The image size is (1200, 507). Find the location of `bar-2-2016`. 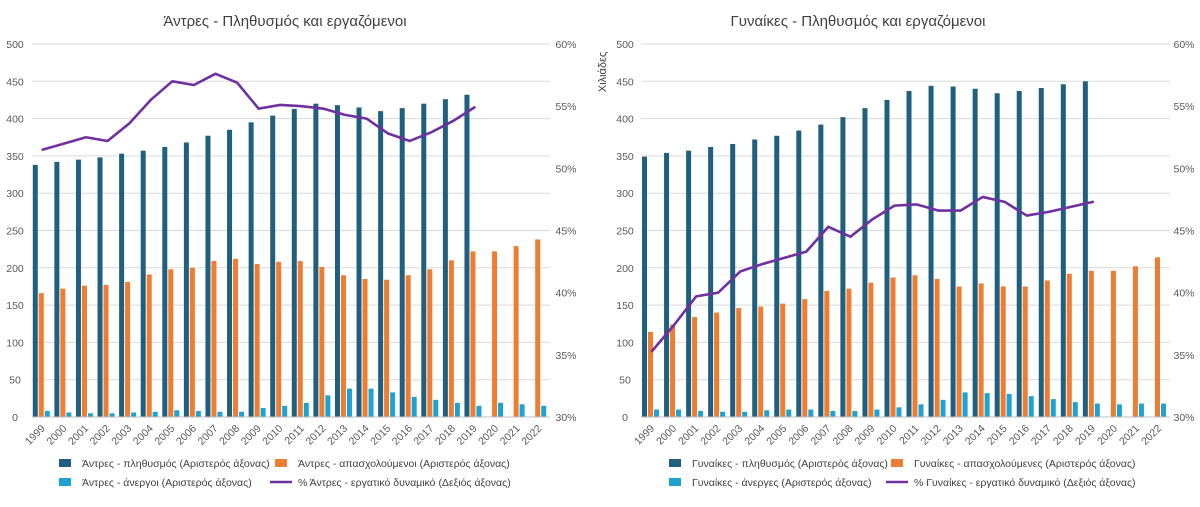

bar-2-2016 is located at coordinates (1025, 351).